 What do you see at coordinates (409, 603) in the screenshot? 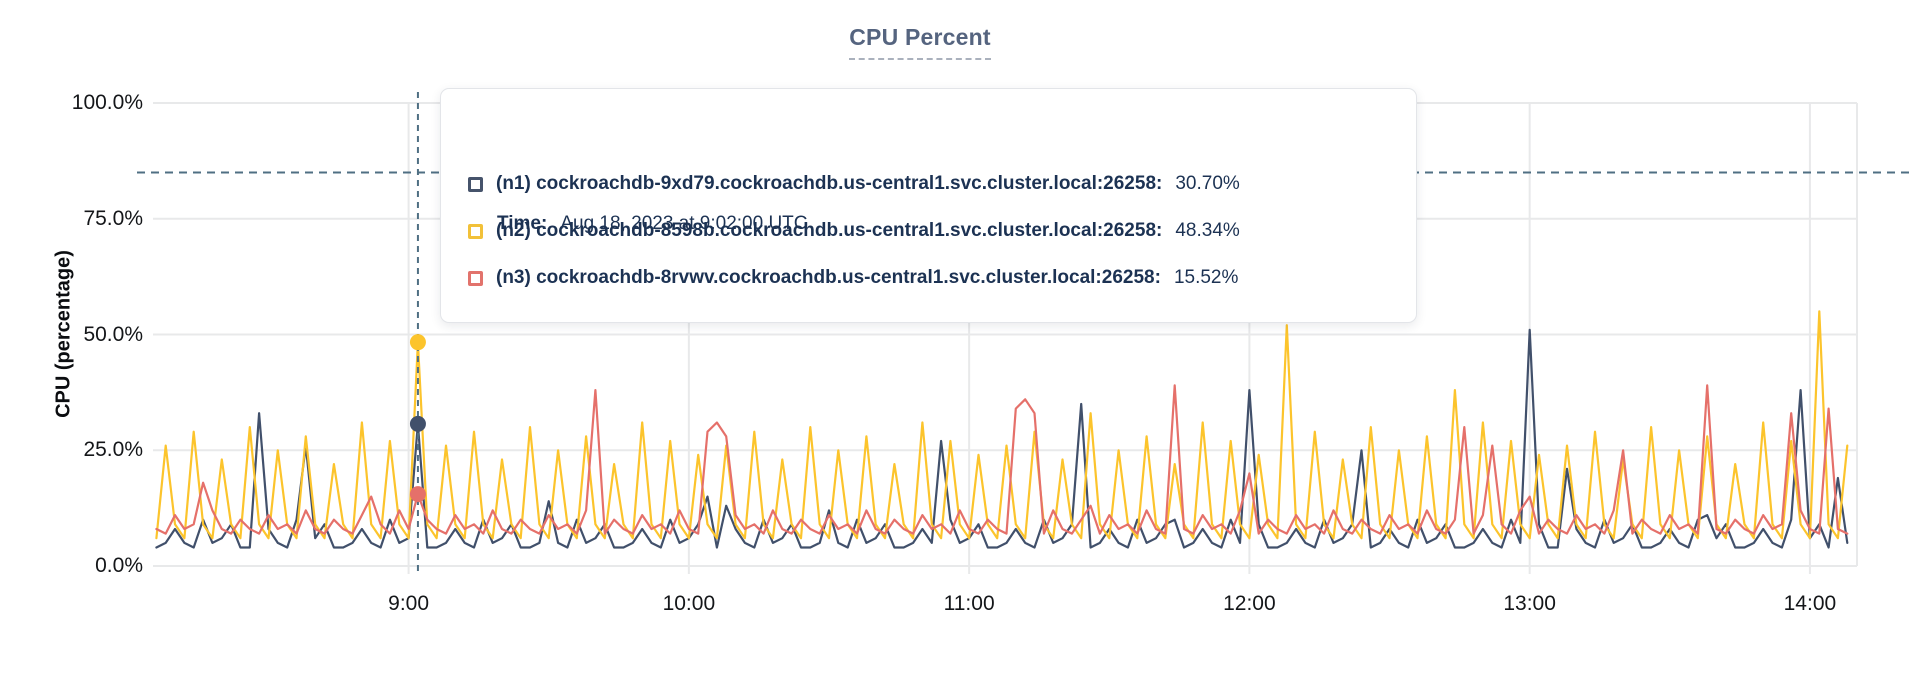
I see `x-tick-label: 9:00` at bounding box center [409, 603].